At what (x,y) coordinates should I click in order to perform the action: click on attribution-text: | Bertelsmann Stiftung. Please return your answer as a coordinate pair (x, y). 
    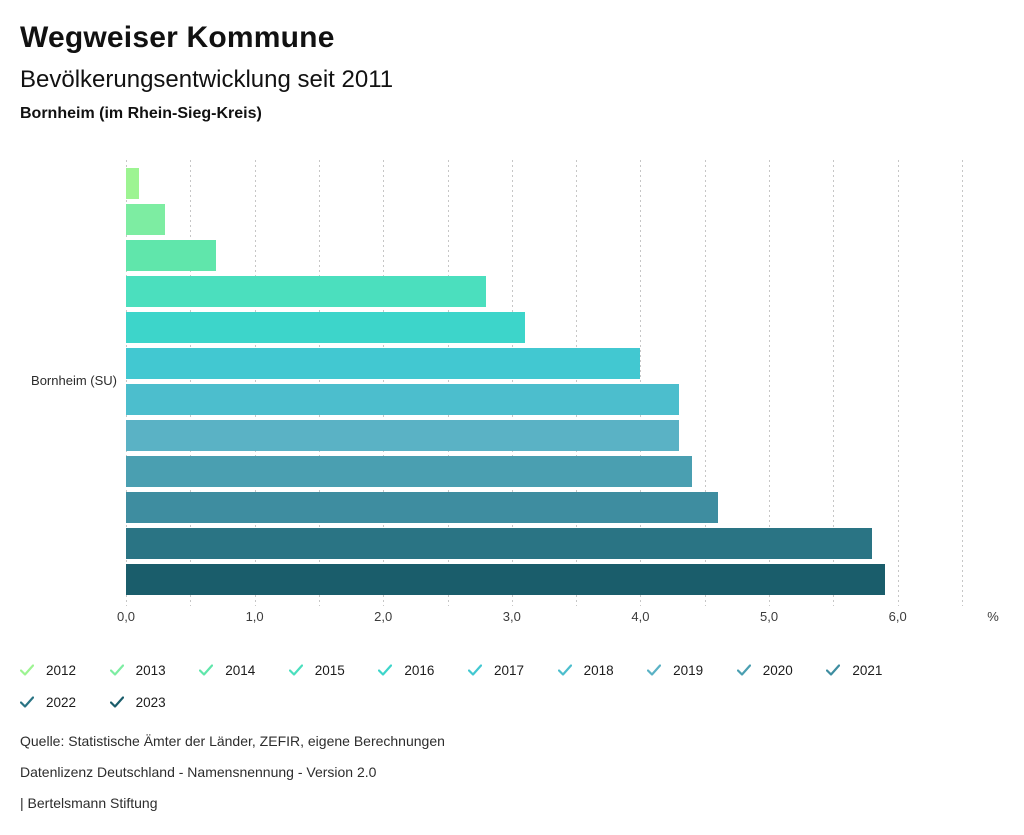
    Looking at the image, I should click on (89, 803).